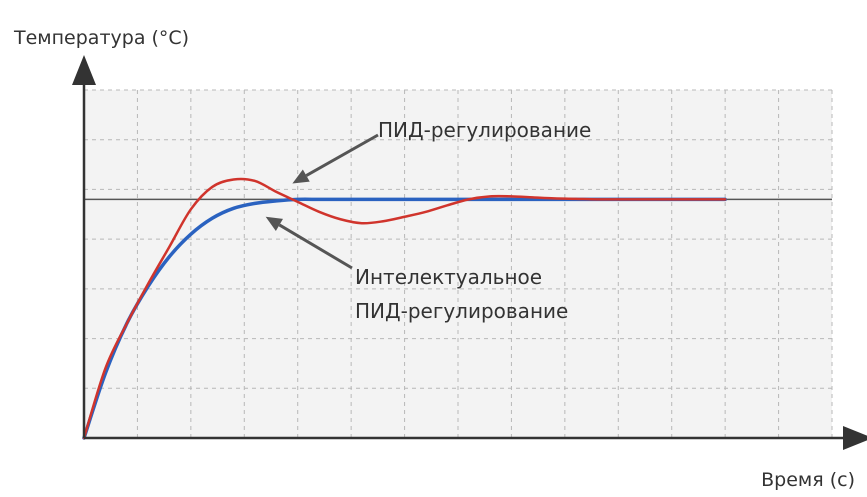 The height and width of the screenshot is (497, 867). I want to click on annotation-label-pid: ПИД-регулирование, so click(484, 130).